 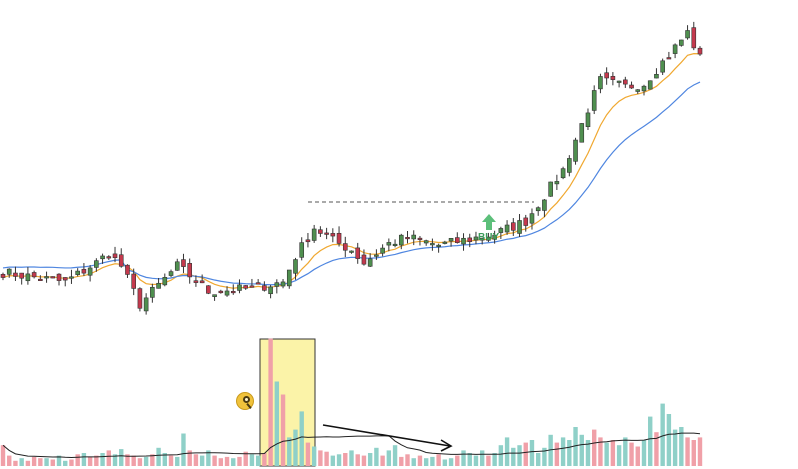 What do you see at coordinates (245, 401) in the screenshot?
I see `magnifier-icon` at bounding box center [245, 401].